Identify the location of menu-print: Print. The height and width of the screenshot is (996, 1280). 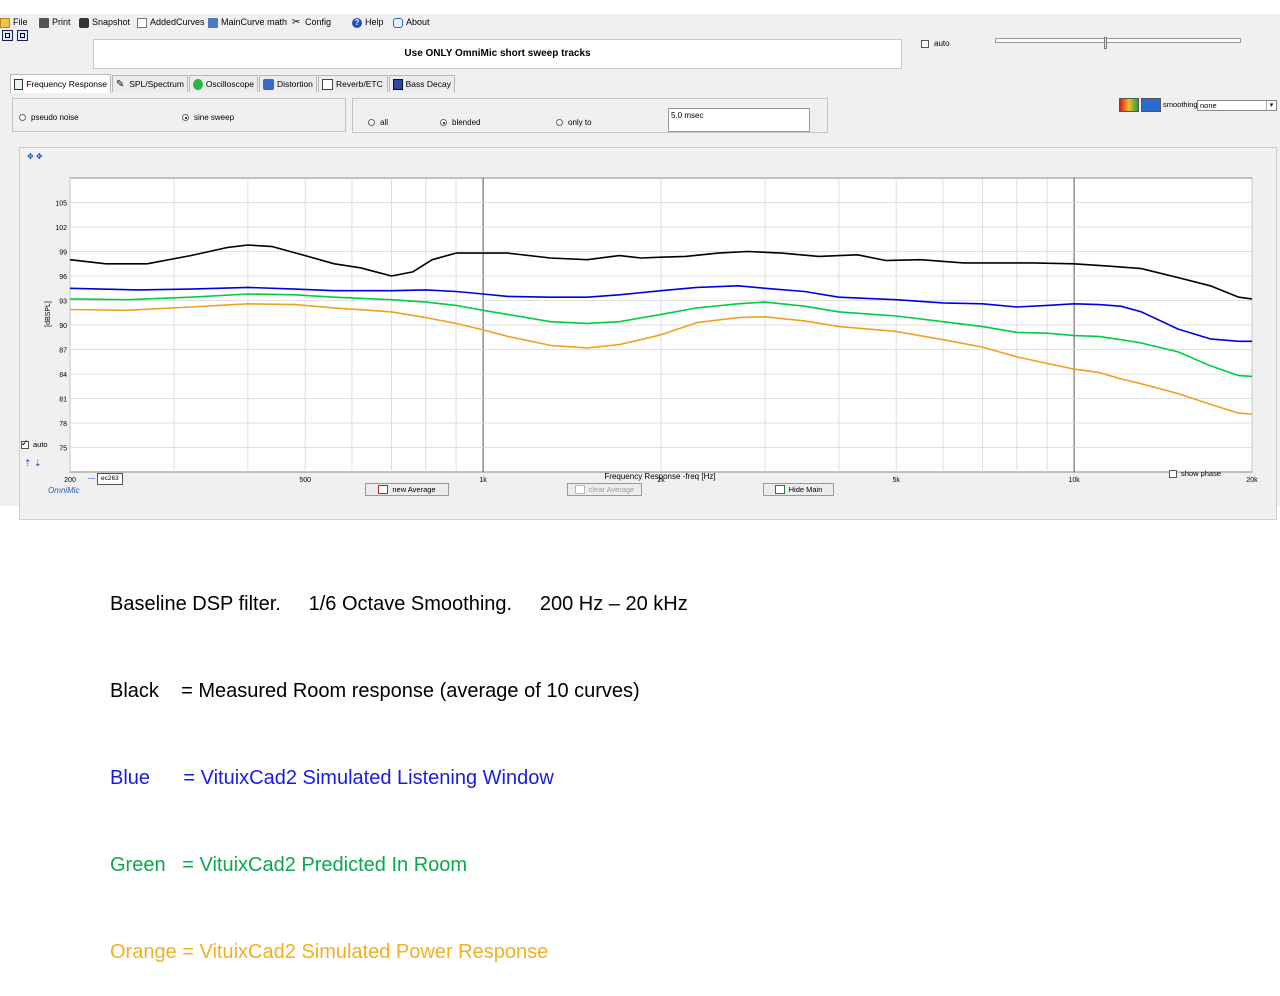
(55, 22).